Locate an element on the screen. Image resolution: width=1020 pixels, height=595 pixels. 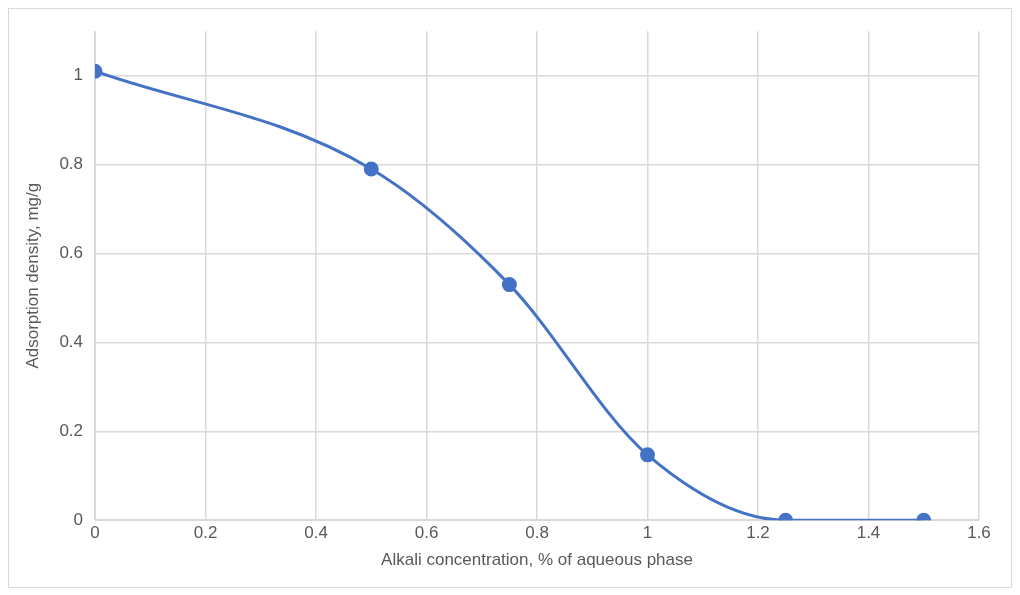
x-axis-title: Alkali concentration, % of aqueous phase is located at coordinates (537, 560).